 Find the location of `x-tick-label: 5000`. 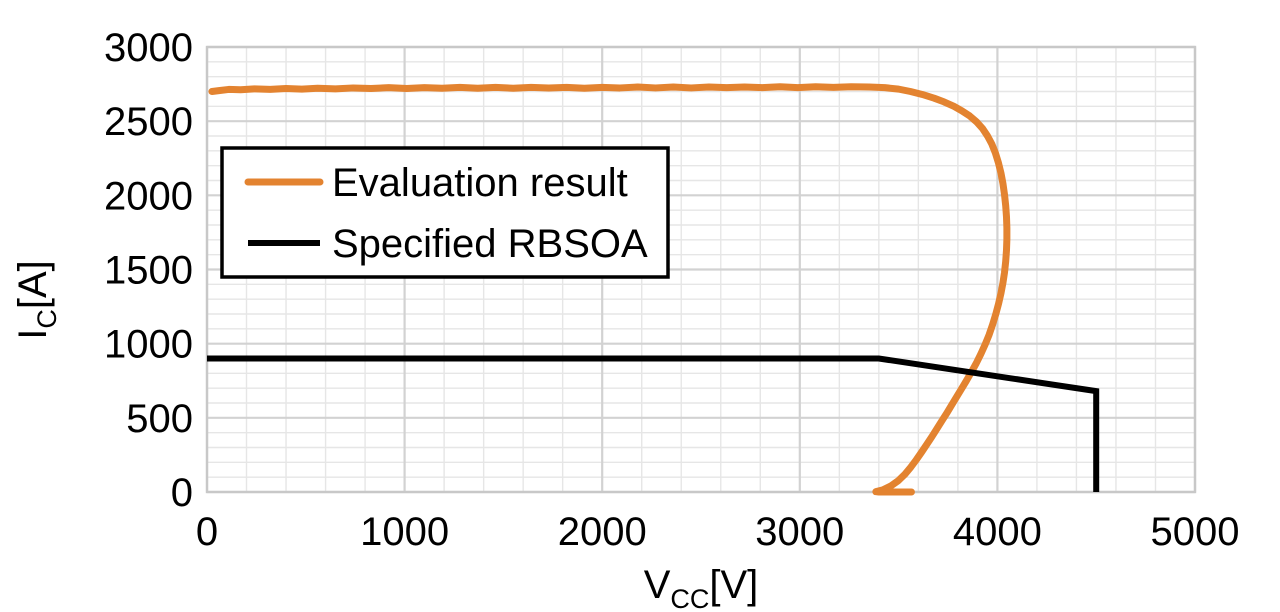

x-tick-label: 5000 is located at coordinates (1195, 532).